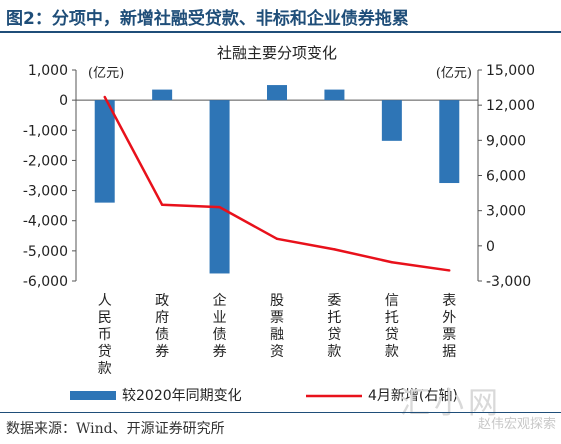 This screenshot has height=444, width=561. I want to click on left-tick-label: -4,000, so click(45, 222).